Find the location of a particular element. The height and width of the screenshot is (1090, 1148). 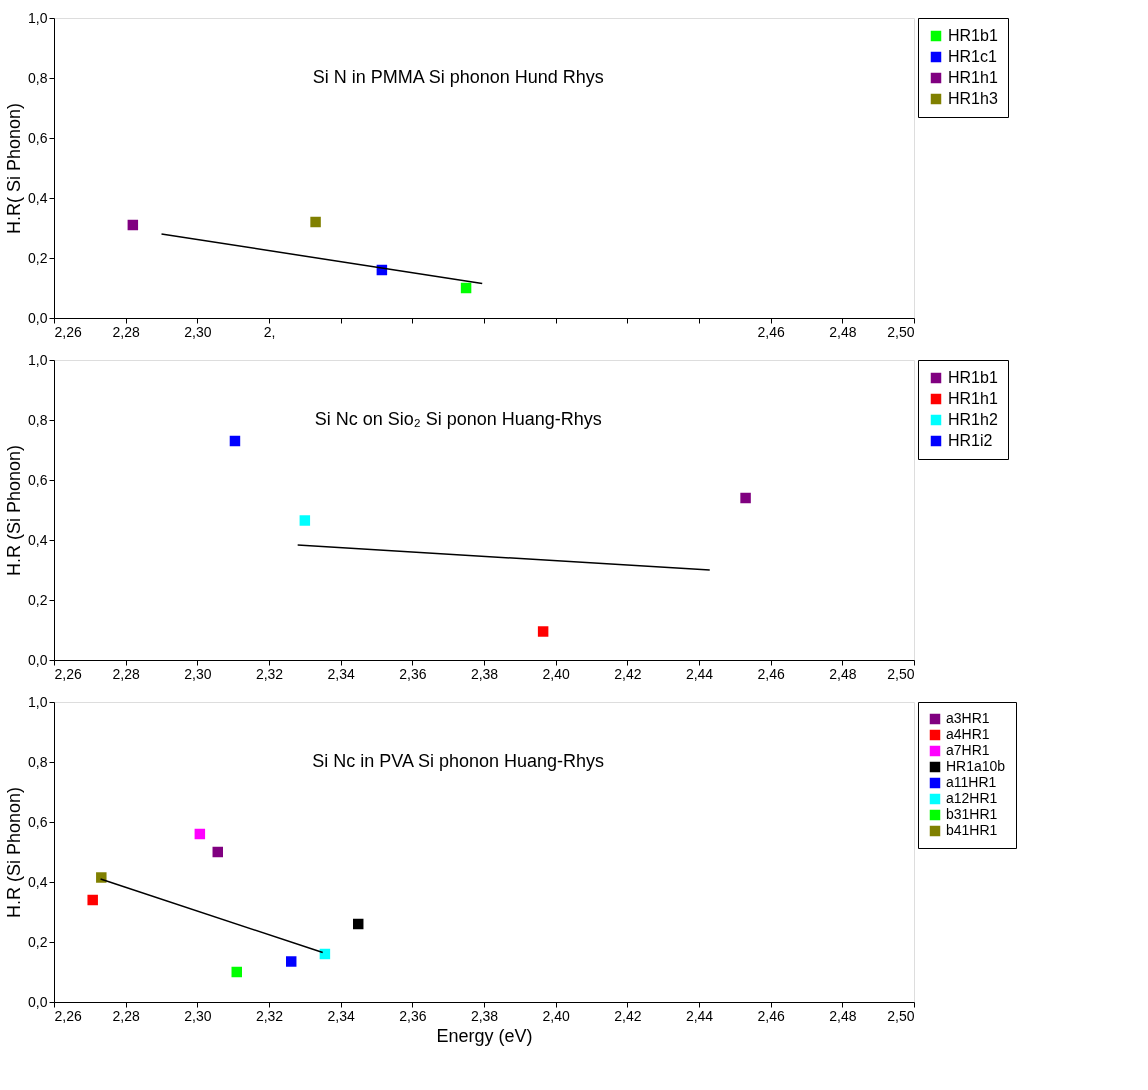

legend-label: HR1i2 is located at coordinates (970, 440).